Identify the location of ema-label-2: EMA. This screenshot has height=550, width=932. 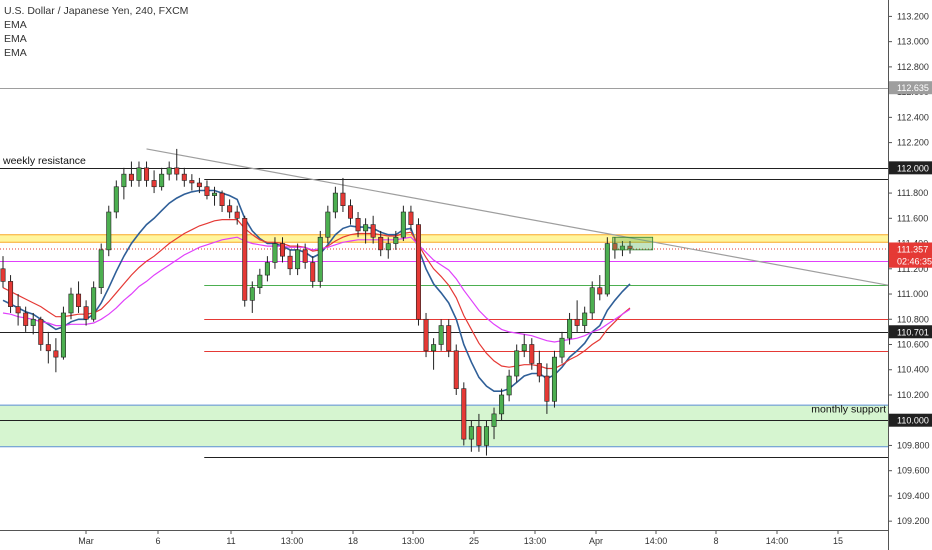
(15, 39).